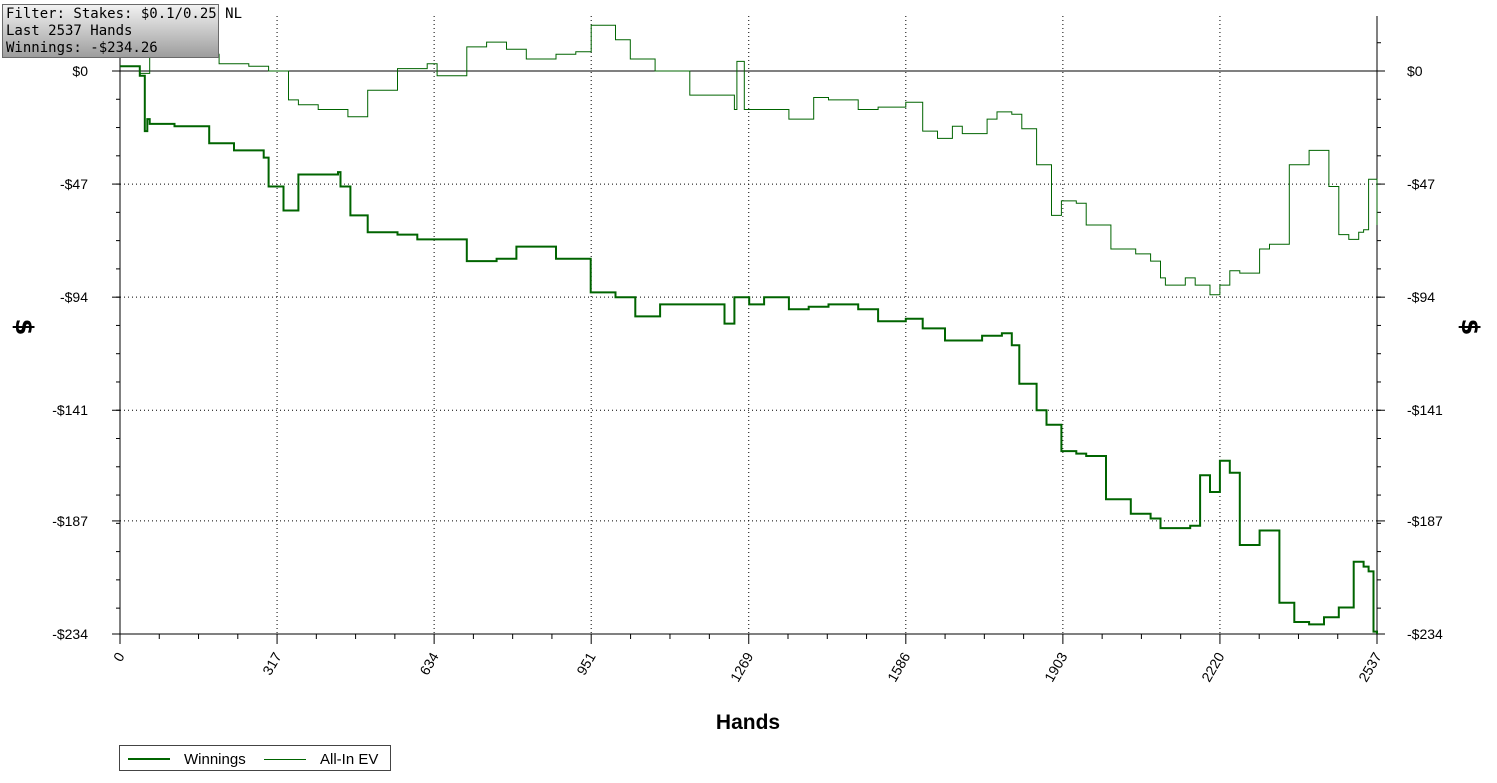 The width and height of the screenshot is (1497, 783). Describe the element at coordinates (1421, 297) in the screenshot. I see `y-tick-label-right: -$94` at that location.